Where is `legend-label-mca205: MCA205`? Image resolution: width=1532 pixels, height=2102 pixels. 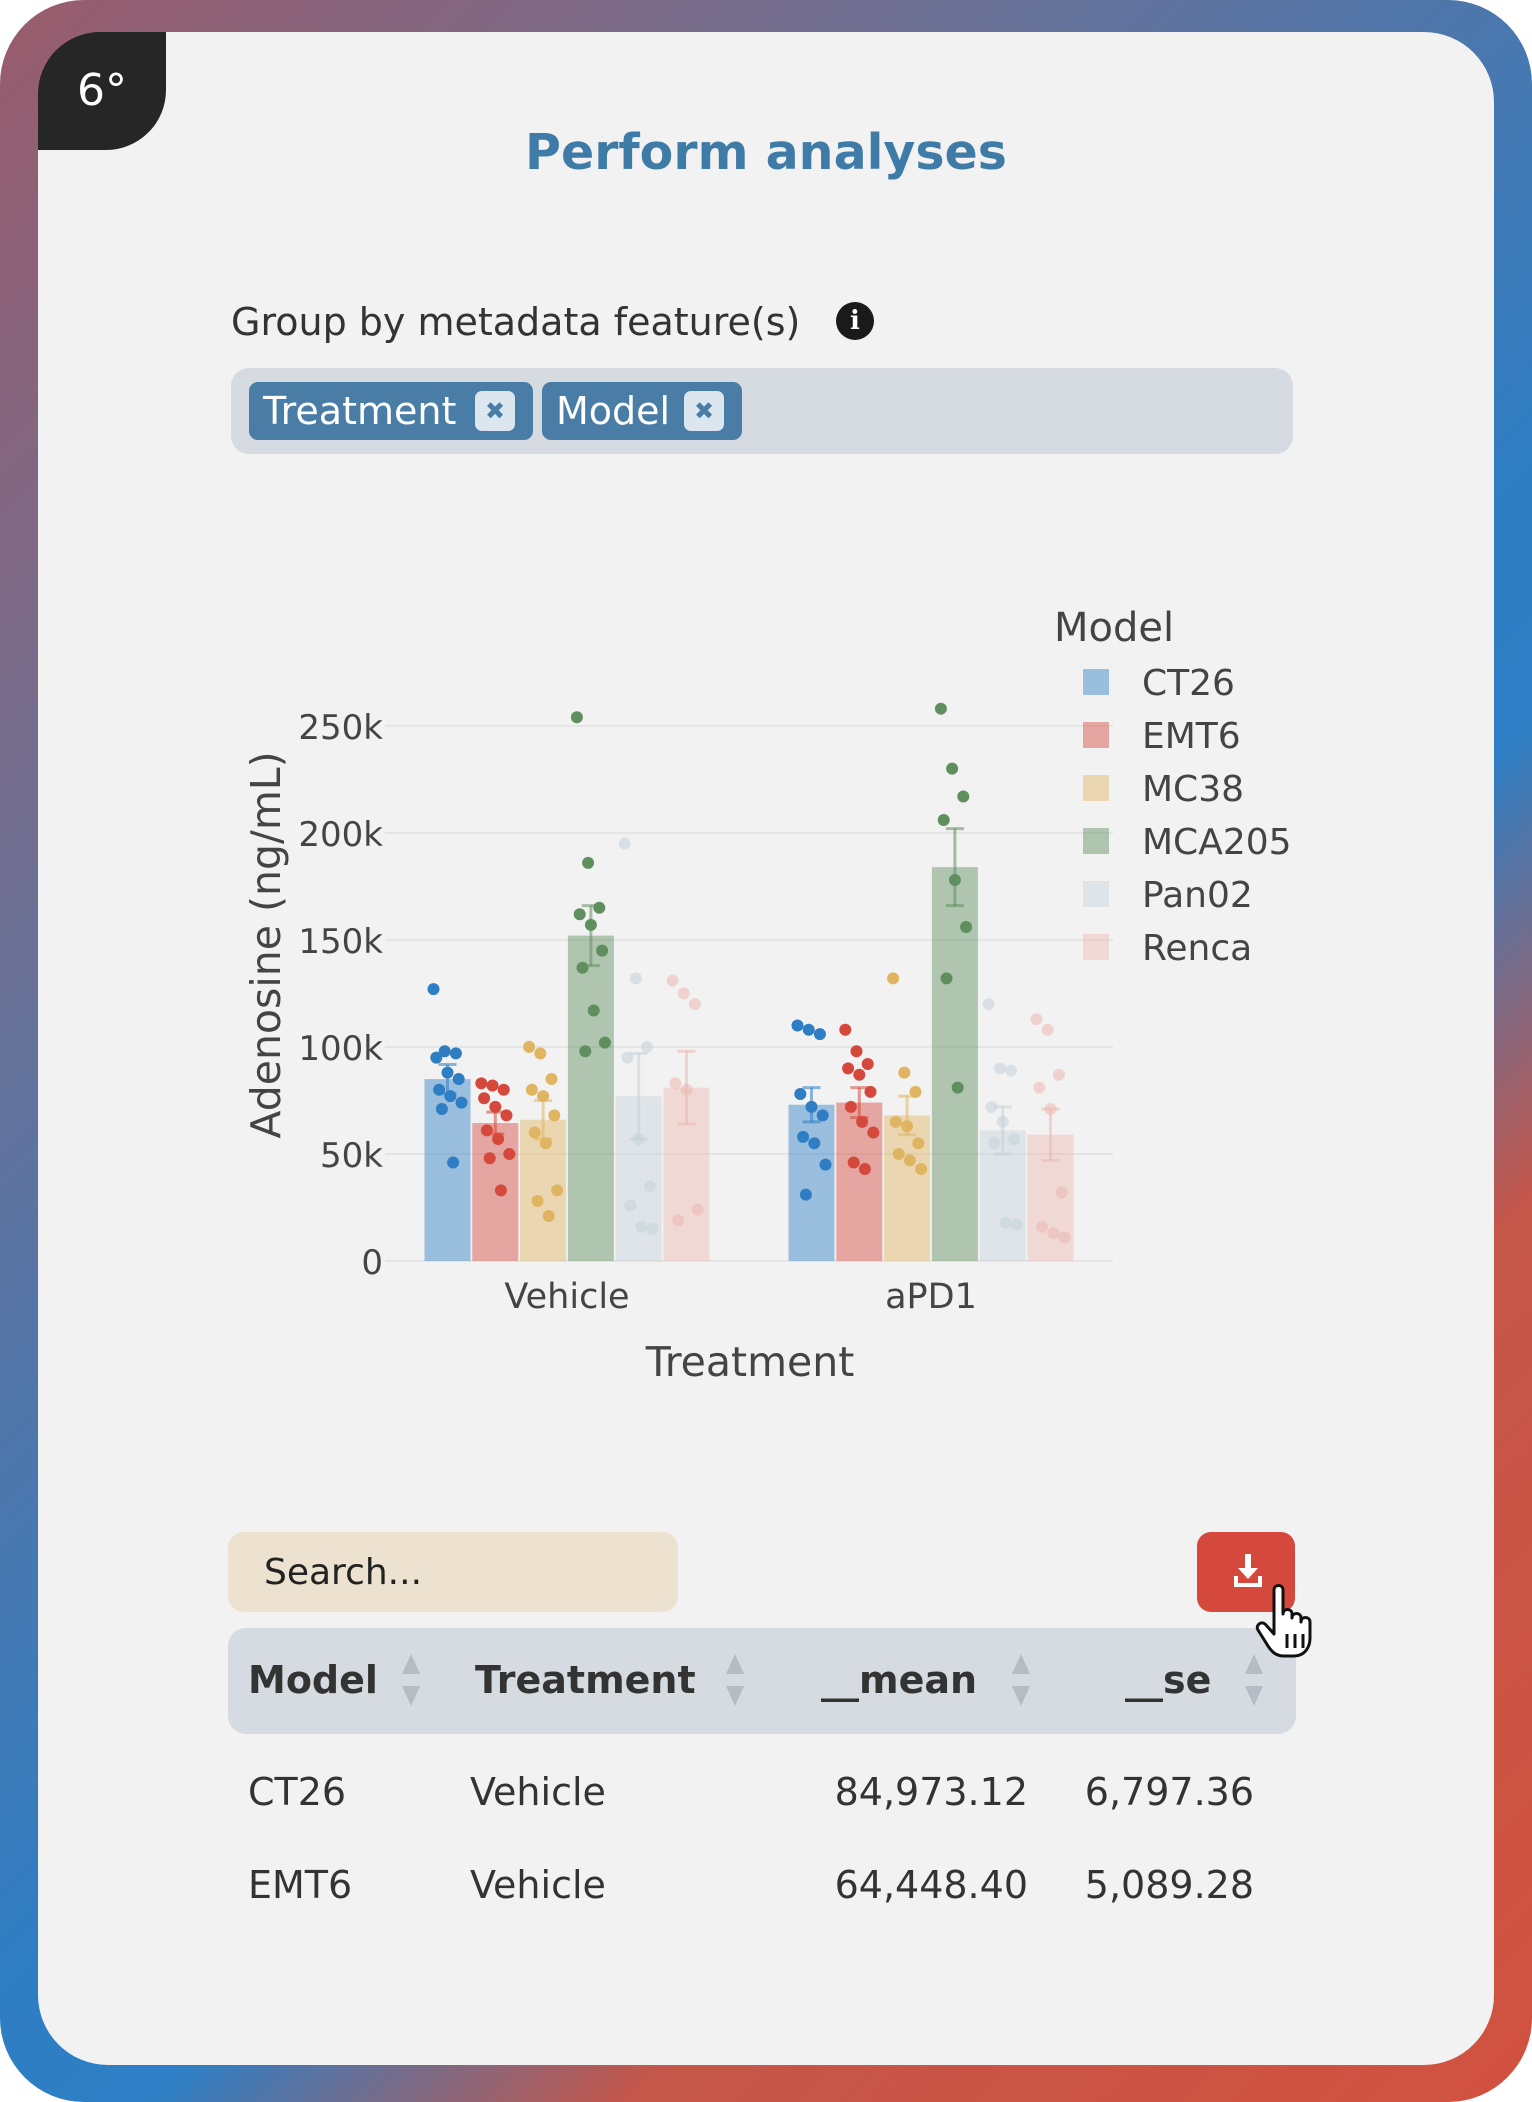 legend-label-mca205: MCA205 is located at coordinates (1217, 842).